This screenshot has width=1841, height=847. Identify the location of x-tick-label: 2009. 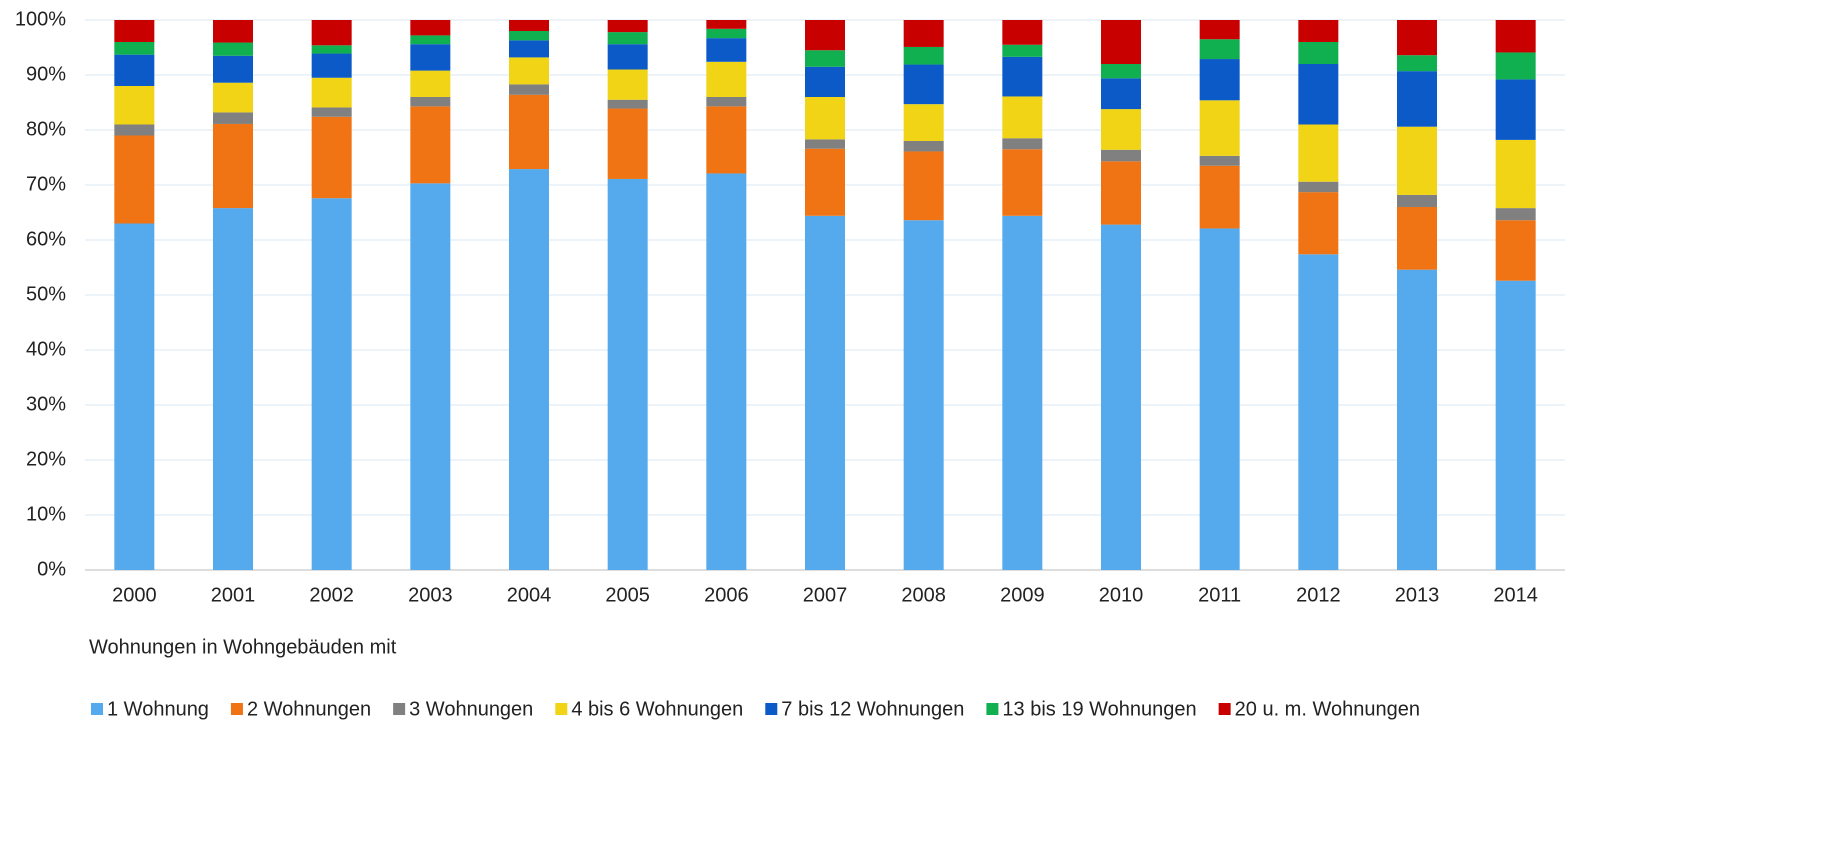
(1022, 595).